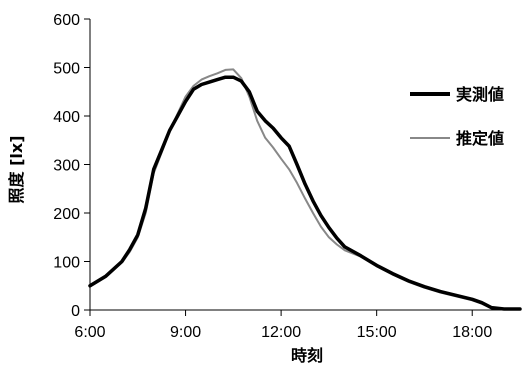 The image size is (528, 369). I want to click on legend-label: 推定値, so click(480, 138).